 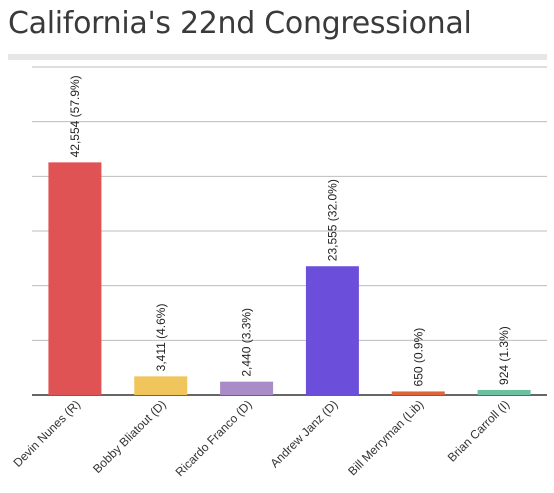 I want to click on data-label: 650 (0.9%), so click(x=418, y=357).